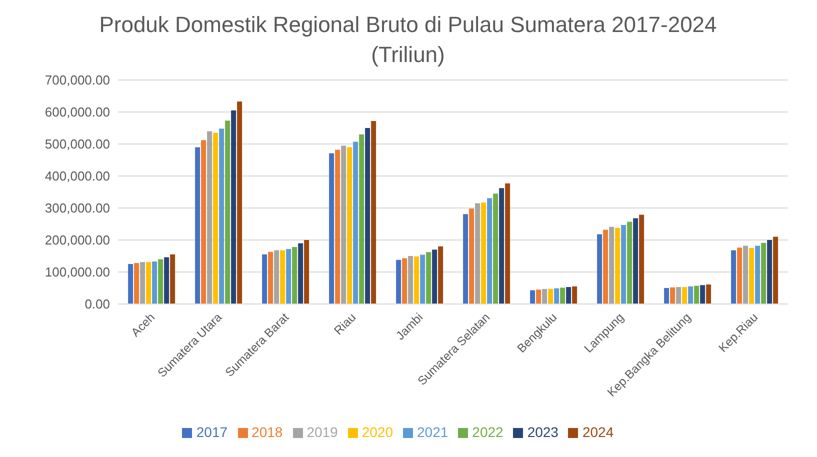 The width and height of the screenshot is (817, 457). What do you see at coordinates (408, 40) in the screenshot?
I see `chart-title: Produk Domestik Regional Bruto di Pulau Sumatera 2017-2024 (Triliun)` at bounding box center [408, 40].